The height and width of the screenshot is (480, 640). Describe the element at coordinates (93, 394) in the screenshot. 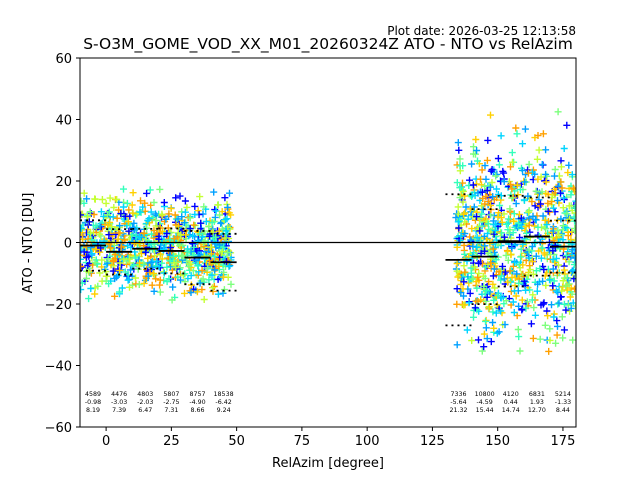

I see `bin-stat-count-0: 4589` at that location.